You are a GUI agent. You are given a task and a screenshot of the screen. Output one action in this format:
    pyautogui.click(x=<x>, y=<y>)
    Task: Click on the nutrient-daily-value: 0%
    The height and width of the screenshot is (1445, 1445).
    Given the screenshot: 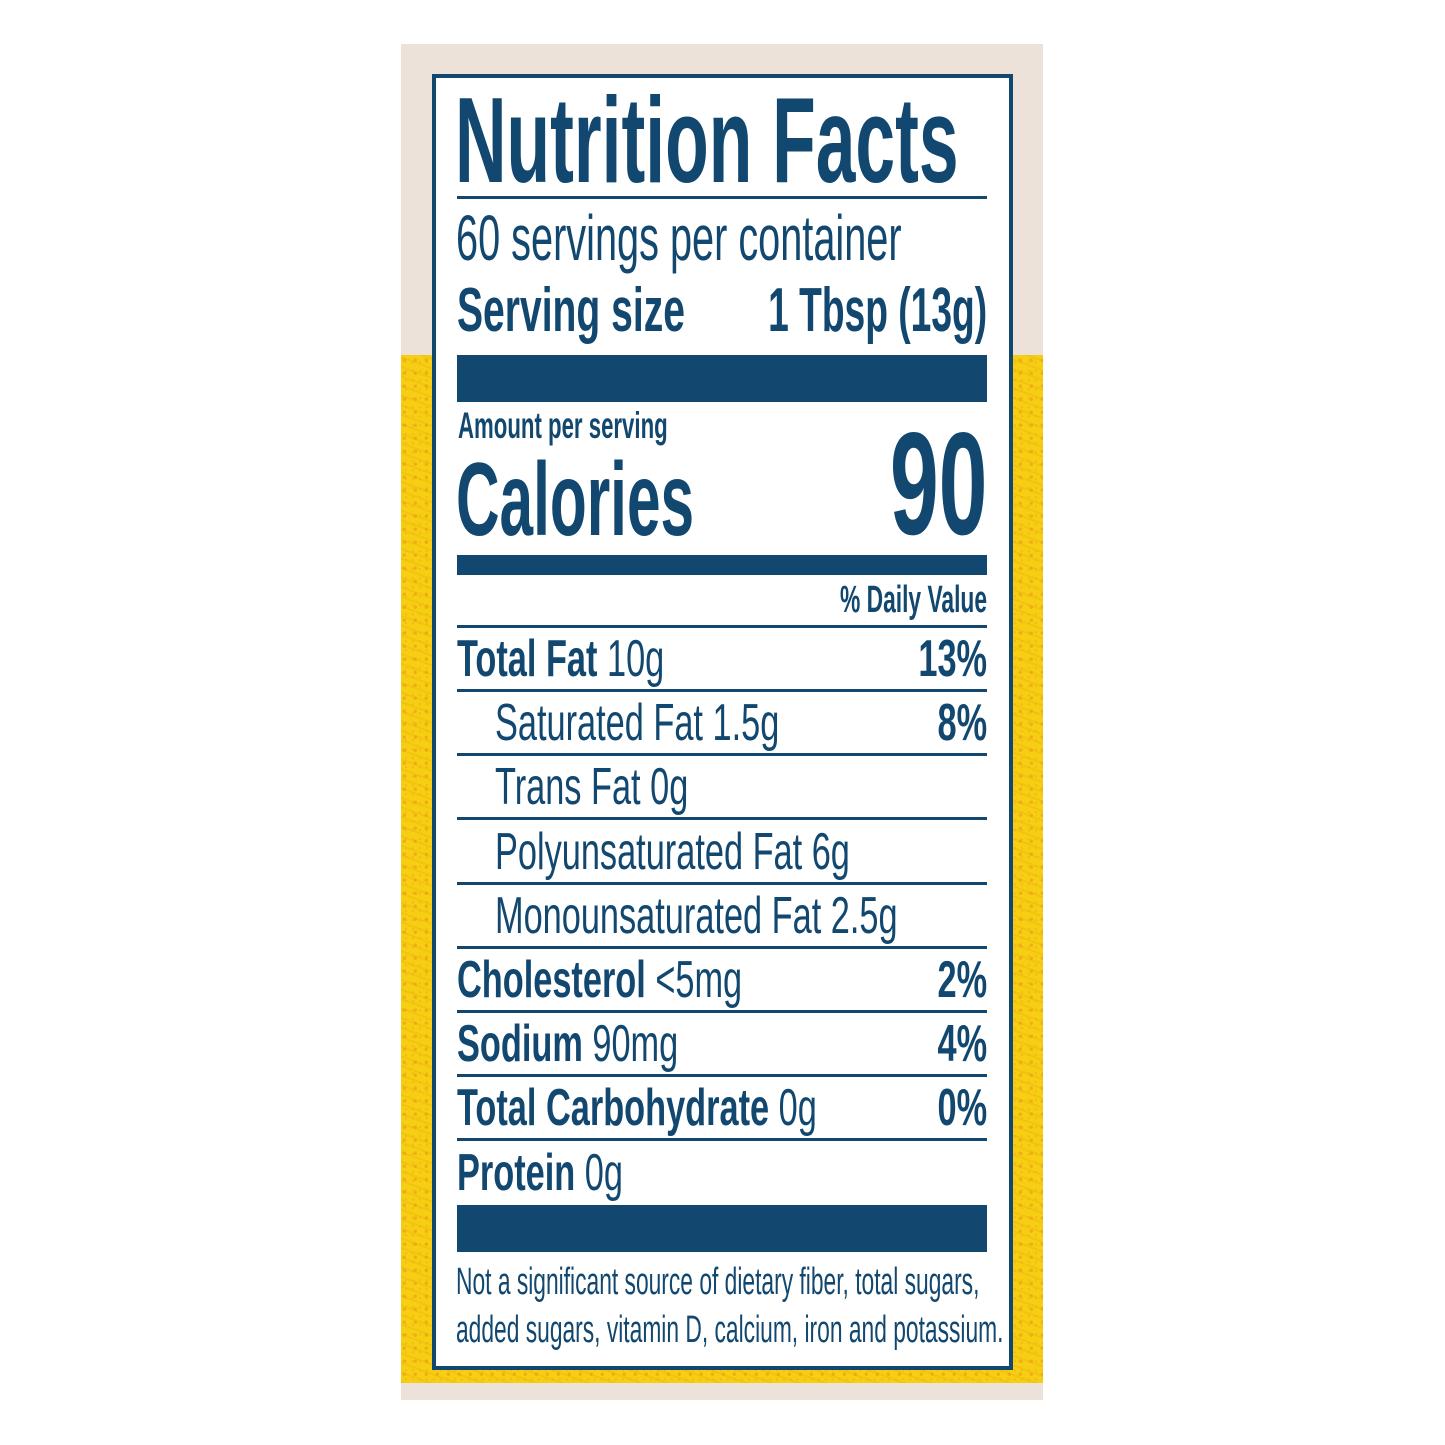 What is the action you would take?
    pyautogui.click(x=962, y=1108)
    